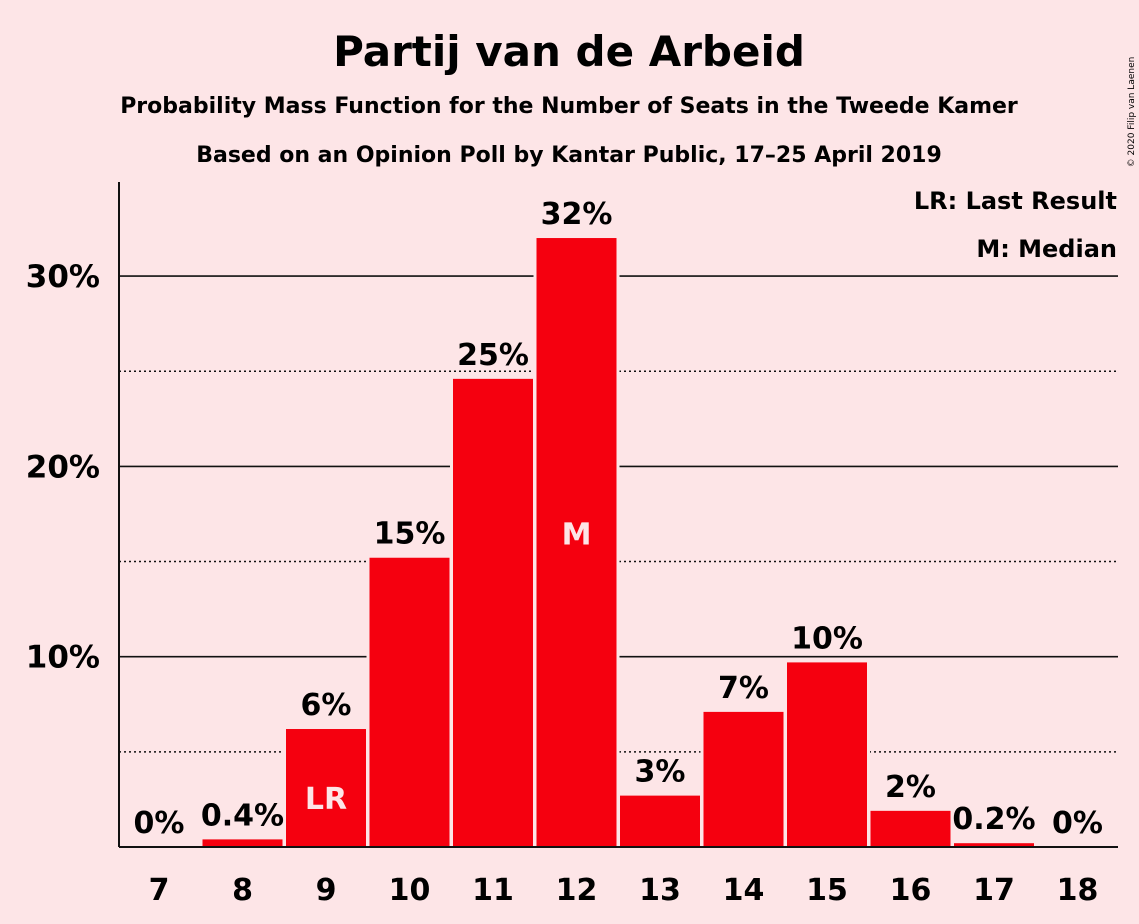 This screenshot has width=1139, height=924. I want to click on x-tick-label: 12, so click(577, 890).